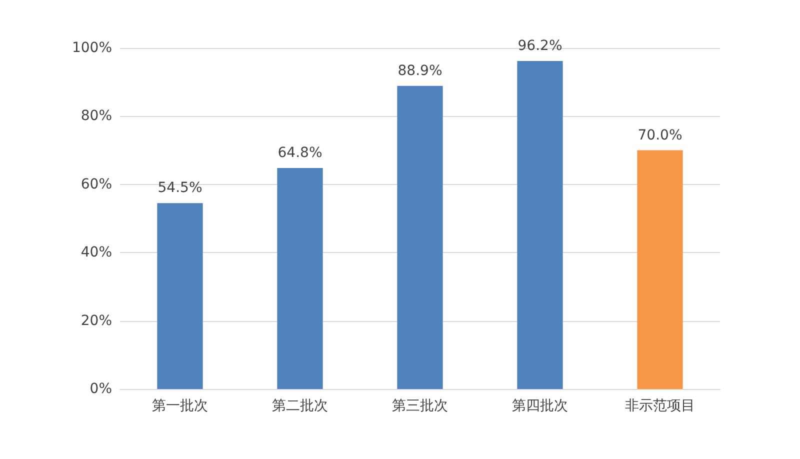  I want to click on y-tick-label: 40%, so click(96, 252).